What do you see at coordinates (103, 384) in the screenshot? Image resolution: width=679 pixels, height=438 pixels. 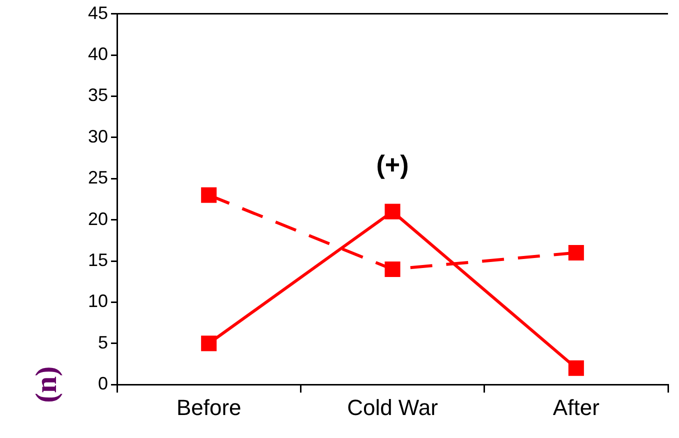 I see `y-tick-label: 0` at bounding box center [103, 384].